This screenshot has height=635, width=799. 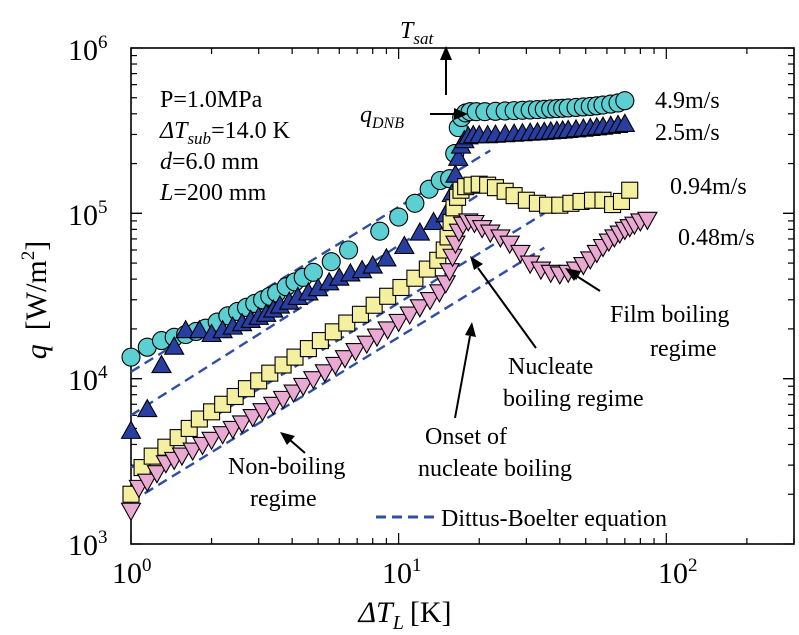 I want to click on y-tick-label-1e3: 10³, so click(x=88, y=544).